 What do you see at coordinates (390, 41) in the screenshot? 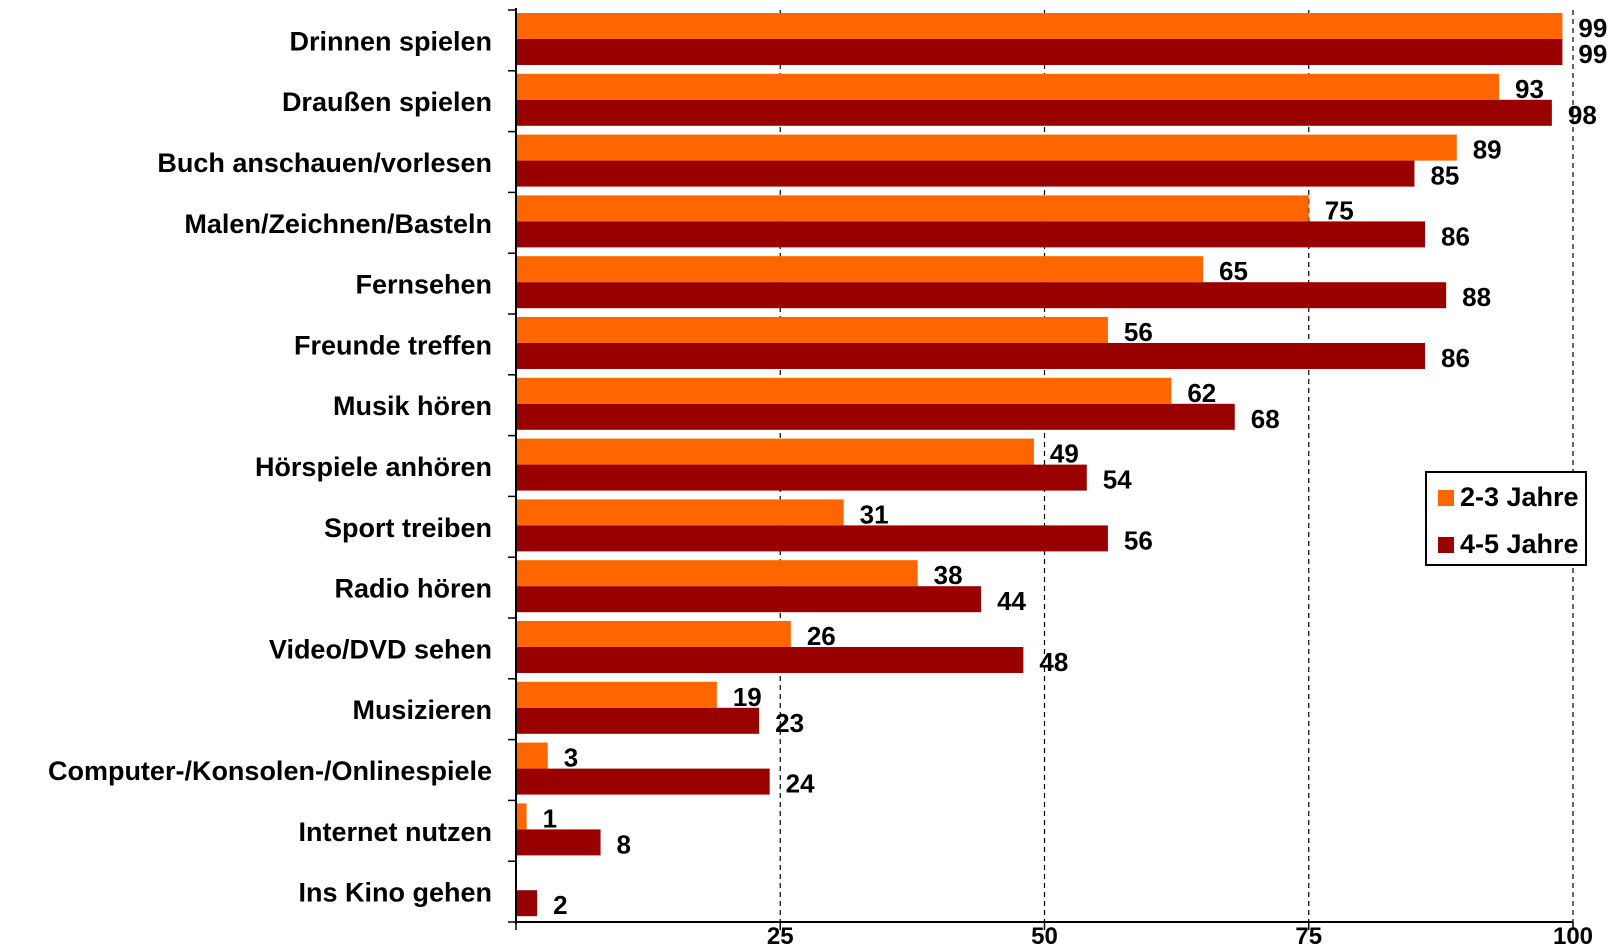
I see `category-label-0: Drinnen spielen` at bounding box center [390, 41].